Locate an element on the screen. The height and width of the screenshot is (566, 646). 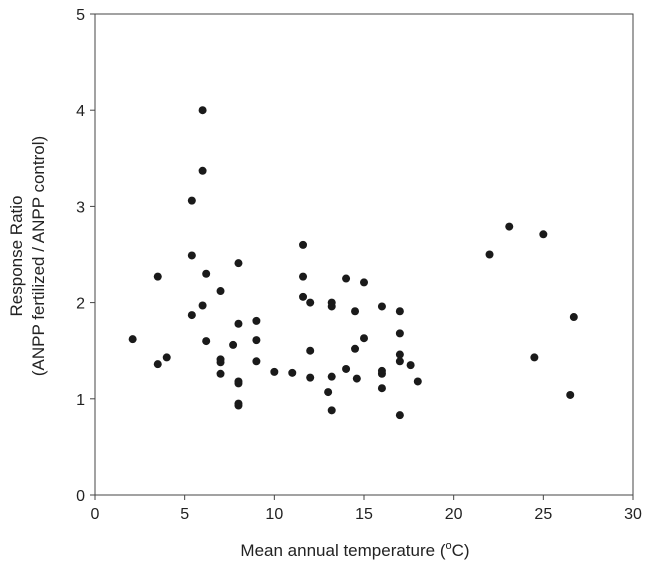
y-tick-label: 4 is located at coordinates (80, 111).